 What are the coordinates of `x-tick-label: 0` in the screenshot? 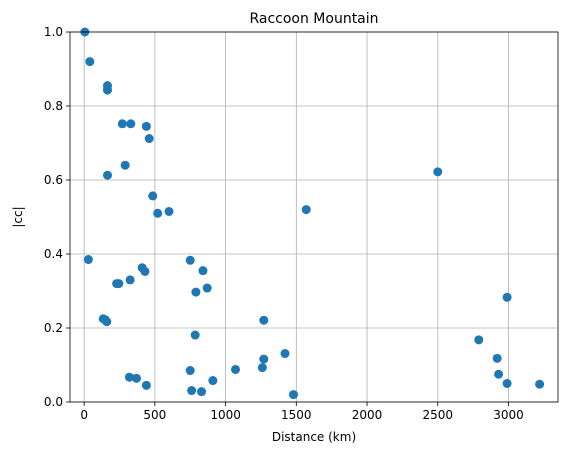 It's located at (84, 415).